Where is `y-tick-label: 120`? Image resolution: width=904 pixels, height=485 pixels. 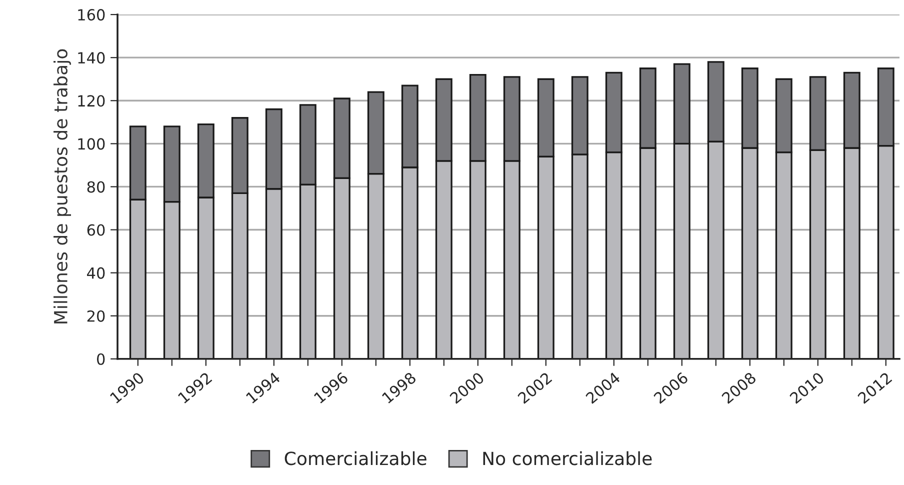 y-tick-label: 120 is located at coordinates (91, 101).